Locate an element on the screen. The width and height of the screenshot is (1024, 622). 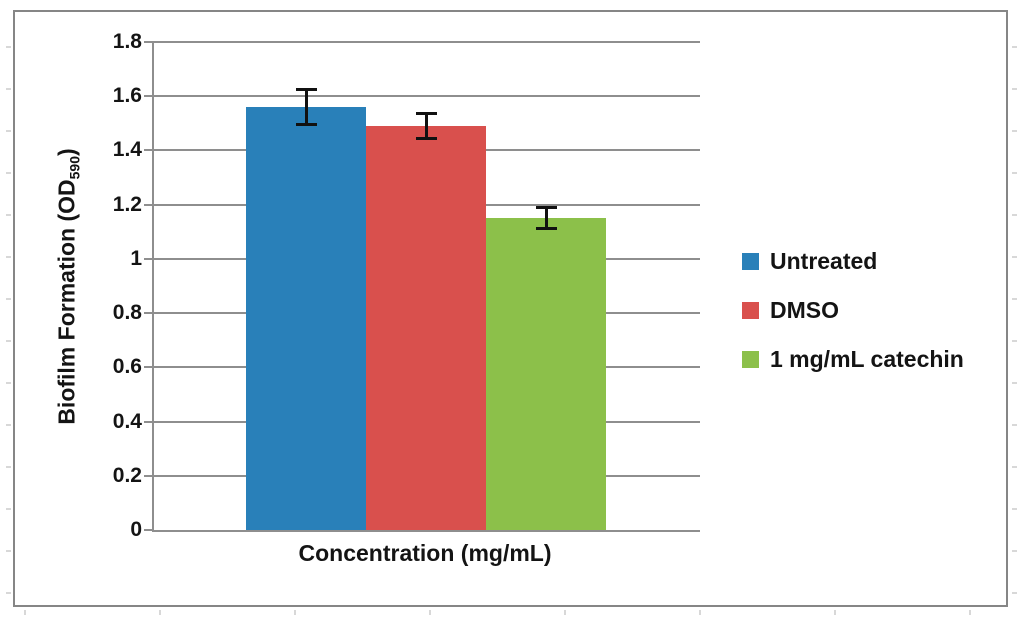
legend: Untreated DMSO 1 mg/mL catechin is located at coordinates (853, 310).